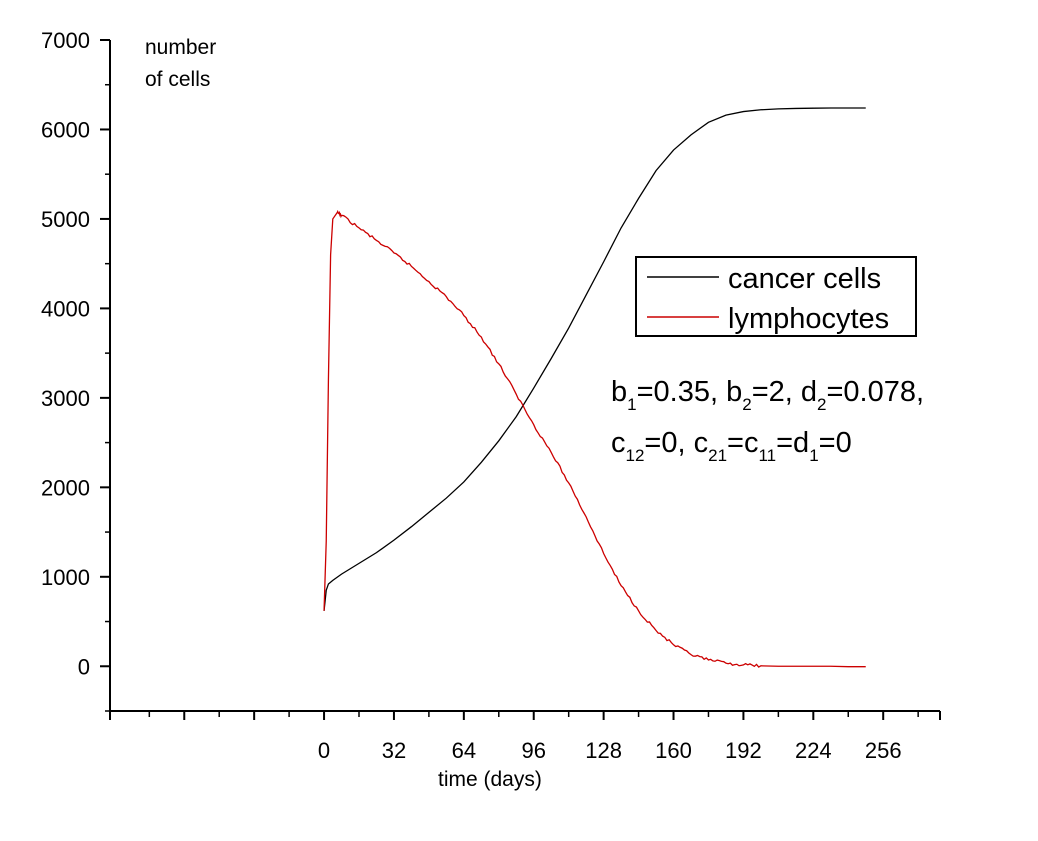 Image resolution: width=1038 pixels, height=841 pixels. I want to click on y-axis-label: number of cells, so click(180, 64).